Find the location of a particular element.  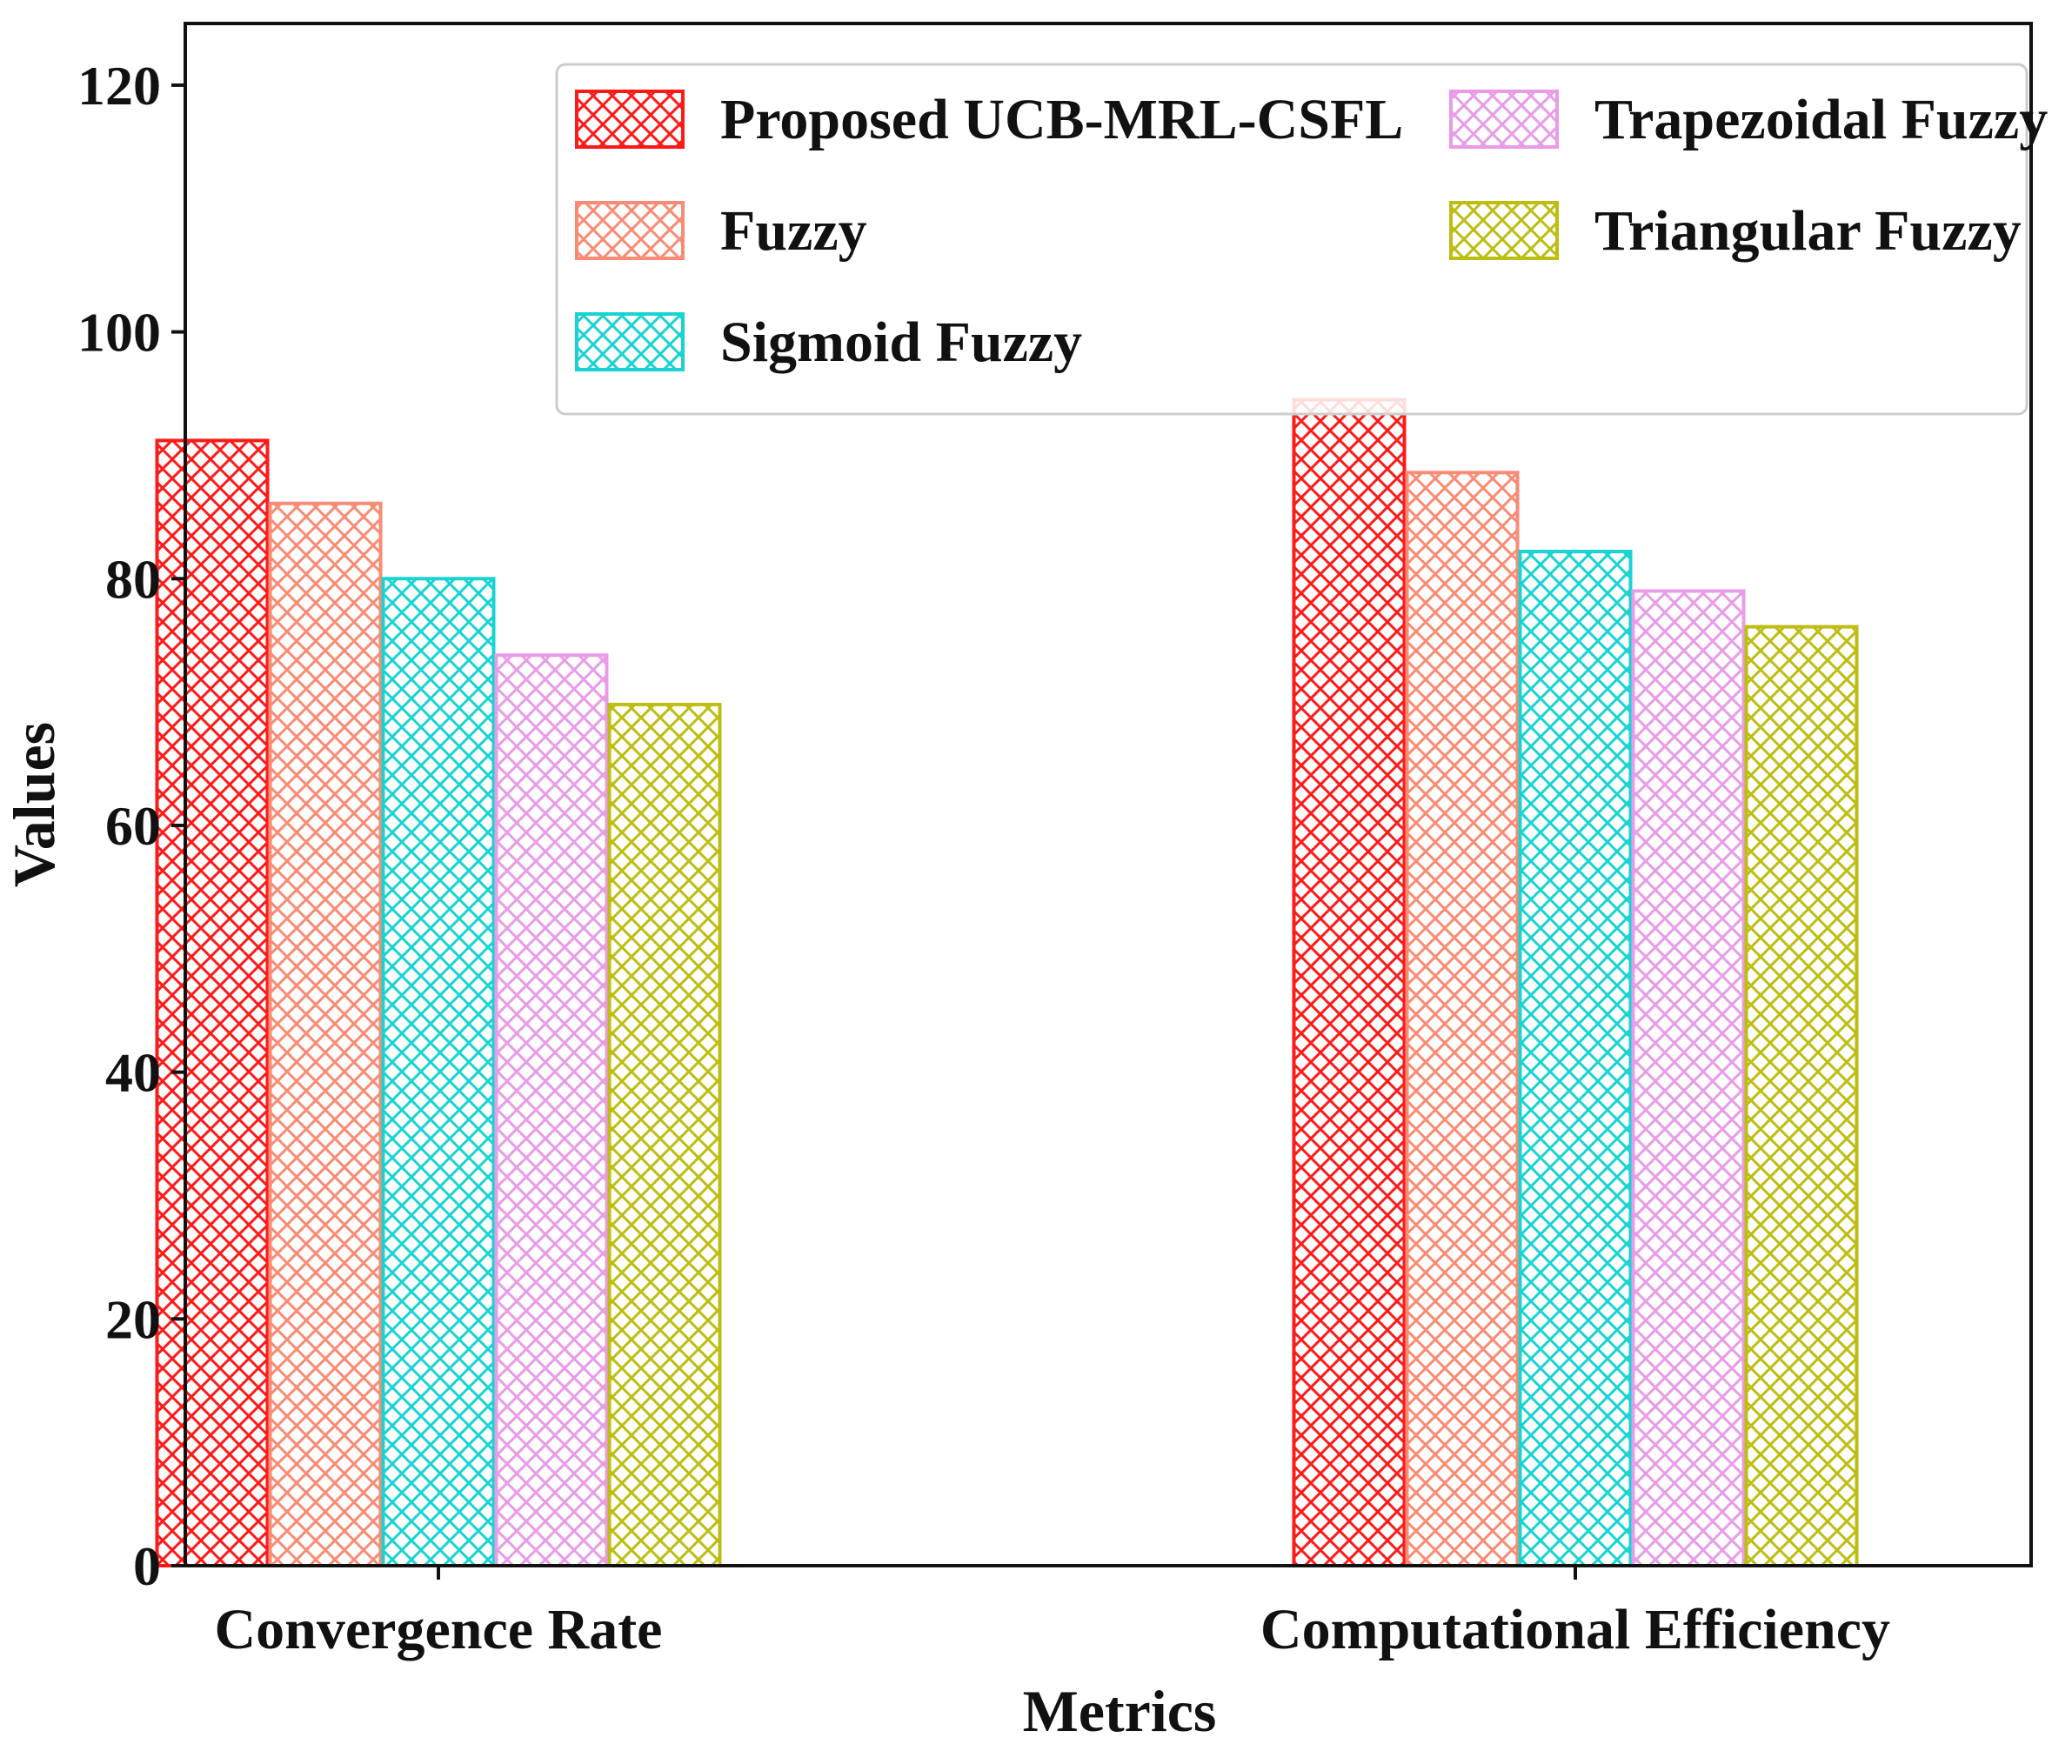

y-axis-title: Values is located at coordinates (34, 804).